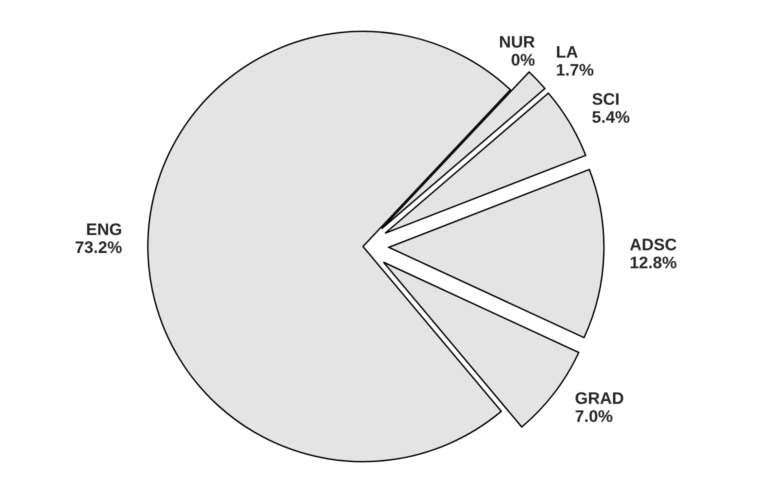 The width and height of the screenshot is (769, 493). What do you see at coordinates (653, 244) in the screenshot?
I see `slice-label: ADSC` at bounding box center [653, 244].